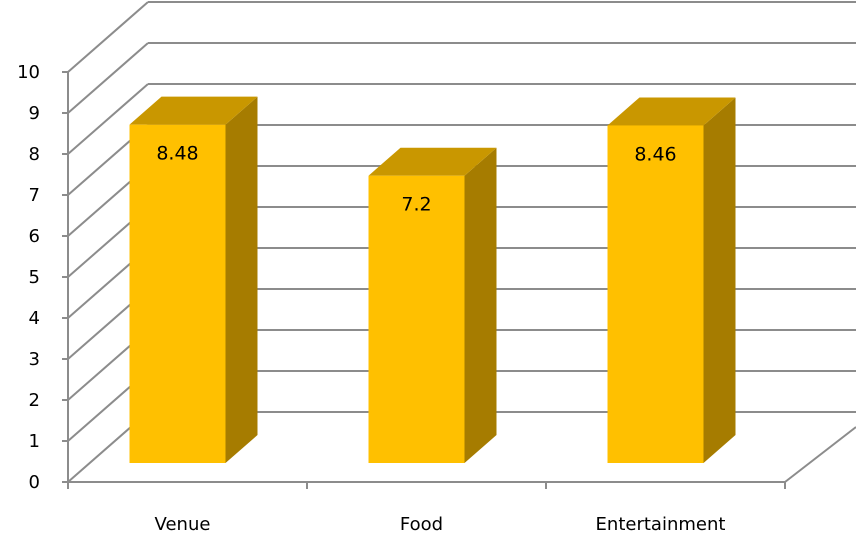  What do you see at coordinates (34, 359) in the screenshot?
I see `y-tick-label: 3` at bounding box center [34, 359].